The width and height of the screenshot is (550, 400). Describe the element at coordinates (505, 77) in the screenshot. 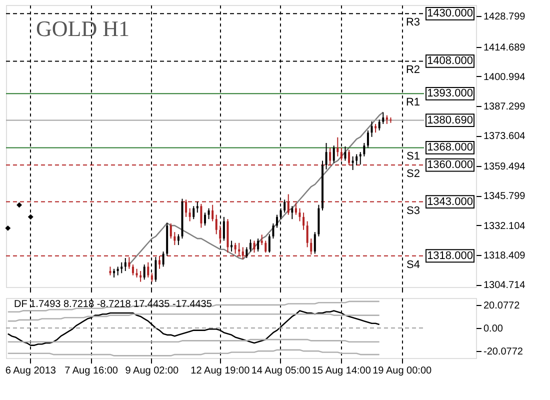

I see `y-tick-label: 1400.994` at that location.